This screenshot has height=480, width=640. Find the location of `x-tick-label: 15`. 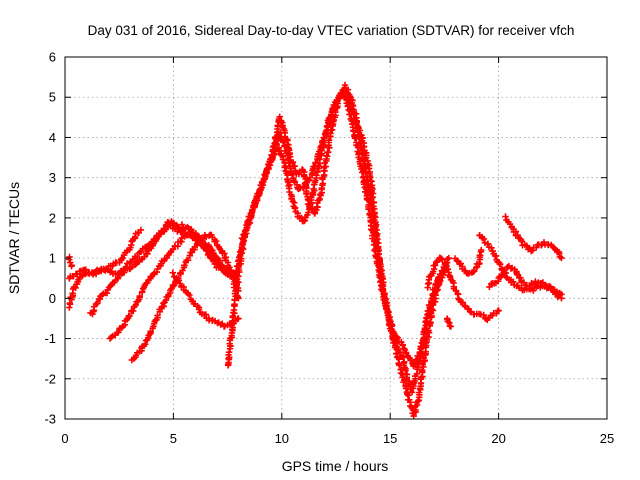

x-tick-label: 15 is located at coordinates (390, 438).